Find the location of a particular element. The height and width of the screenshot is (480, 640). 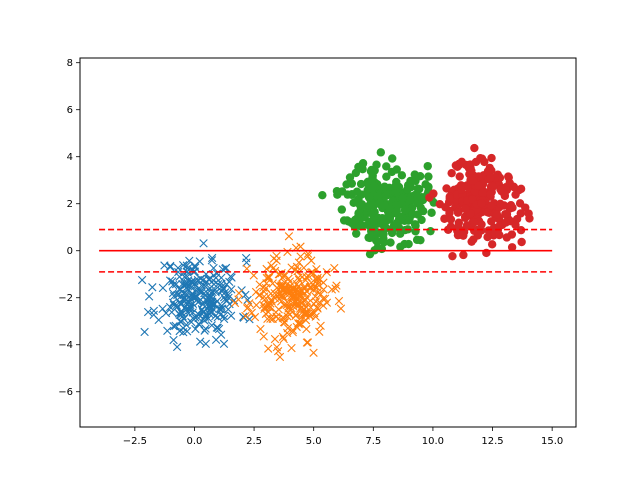

x-tick-label: 10.0 is located at coordinates (433, 441).